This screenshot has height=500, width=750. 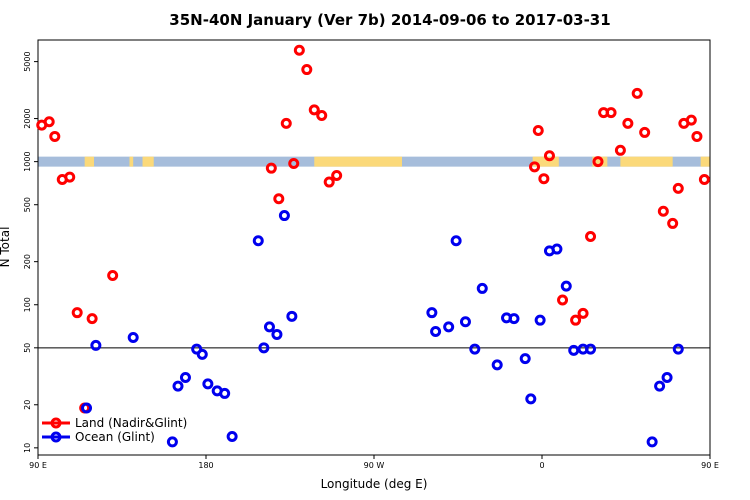 What do you see at coordinates (30, 252) in the screenshot?
I see `y-axis: 10 20 50 100 200 500 1000 2000 5000` at bounding box center [30, 252].